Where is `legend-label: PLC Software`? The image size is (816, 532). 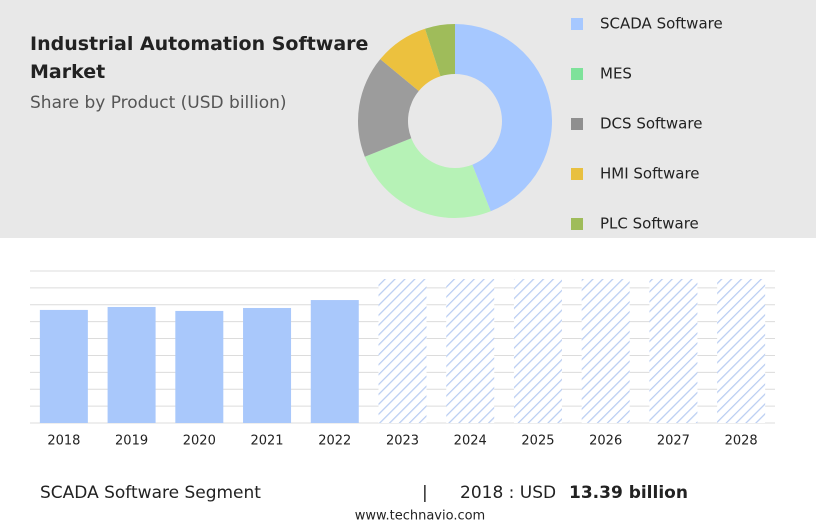 legend-label: PLC Software is located at coordinates (649, 224).